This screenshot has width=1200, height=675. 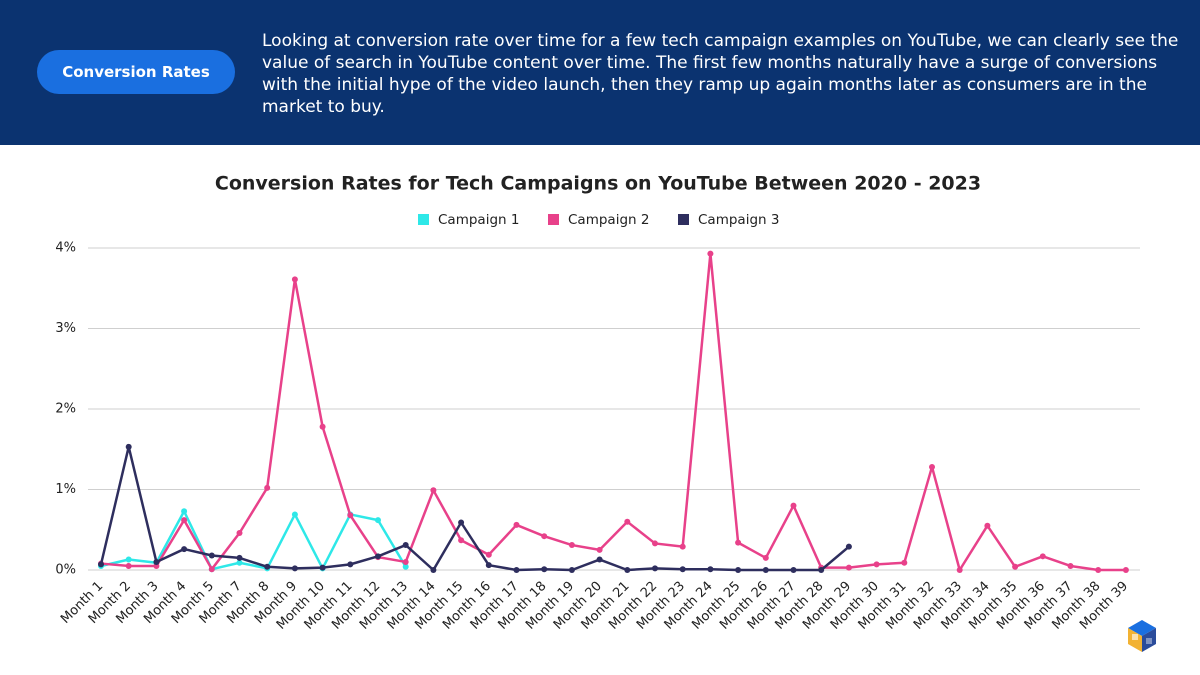 What do you see at coordinates (65, 248) in the screenshot?
I see `y-tick-label: 4%` at bounding box center [65, 248].